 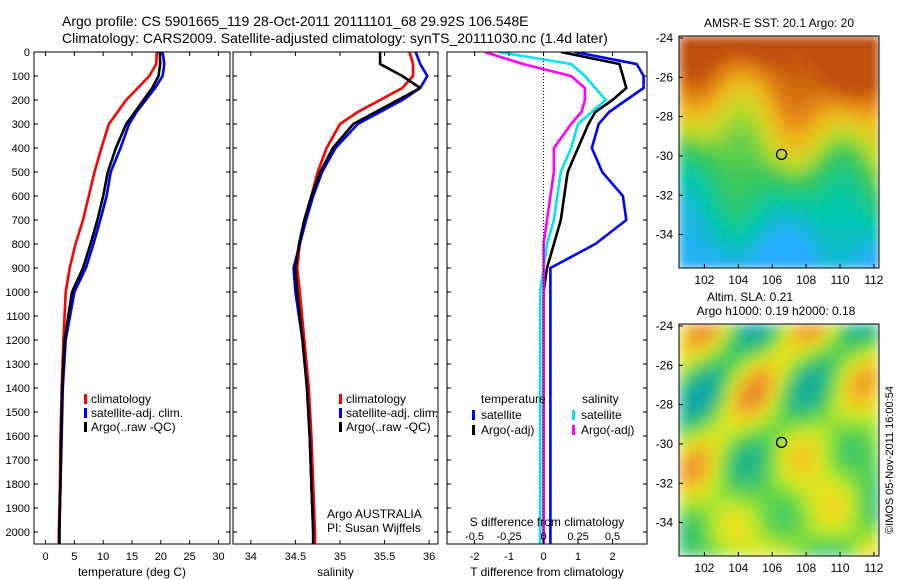 What do you see at coordinates (781, 442) in the screenshot?
I see `sla-float-marker` at bounding box center [781, 442].